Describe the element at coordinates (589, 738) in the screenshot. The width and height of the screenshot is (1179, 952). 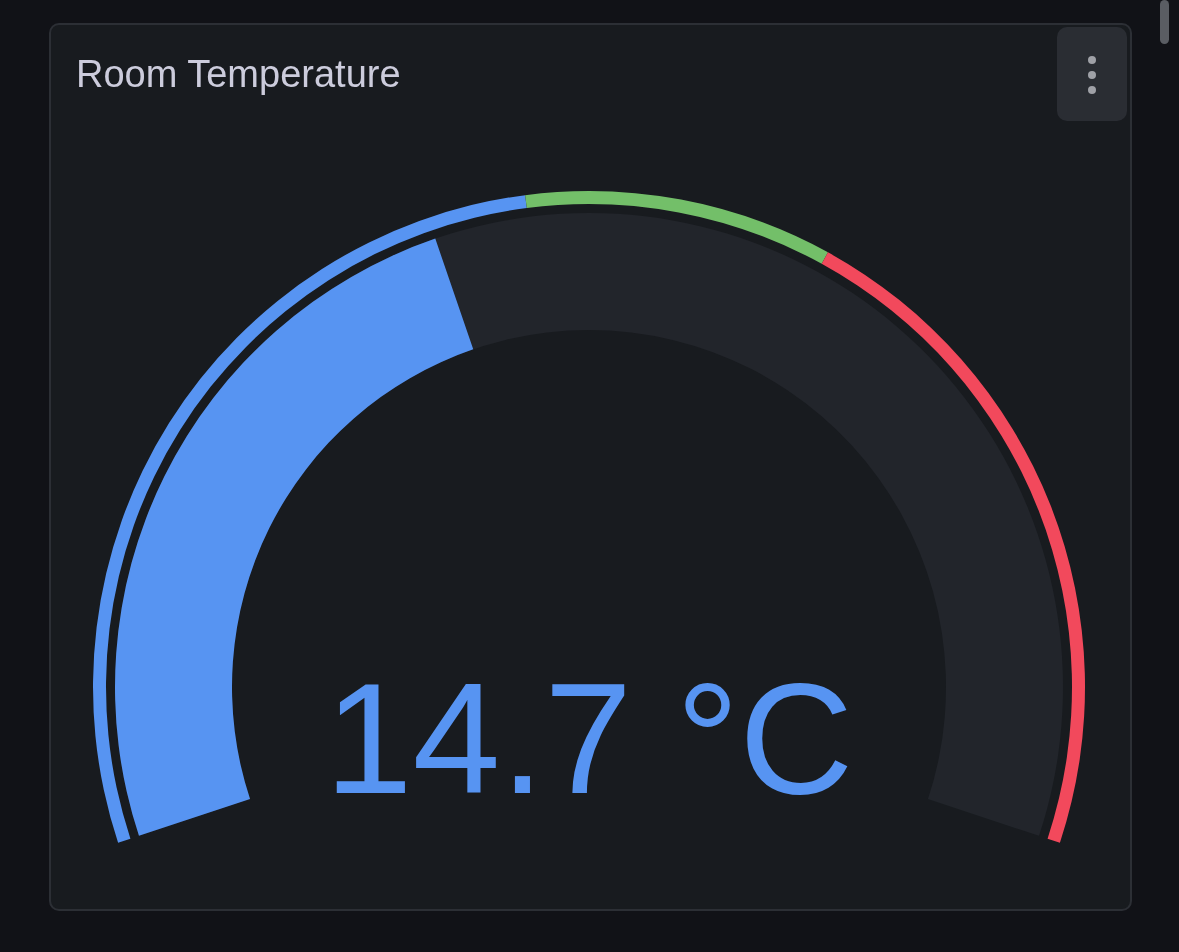
I see `data-label: 14.7 °C` at that location.